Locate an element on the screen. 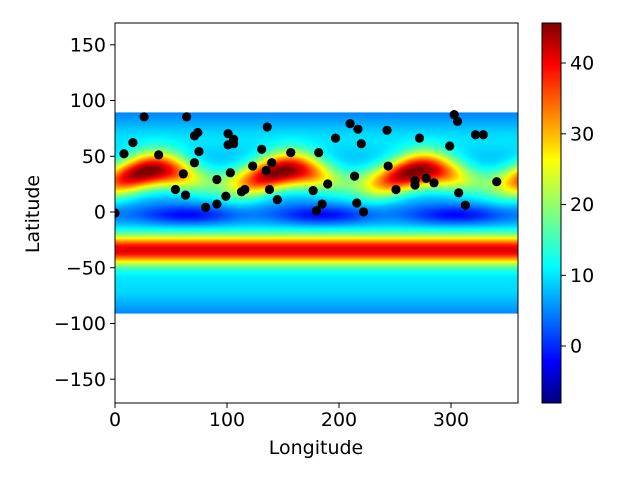 This screenshot has height=484, width=640. y-tick-label: 0 is located at coordinates (100, 213).